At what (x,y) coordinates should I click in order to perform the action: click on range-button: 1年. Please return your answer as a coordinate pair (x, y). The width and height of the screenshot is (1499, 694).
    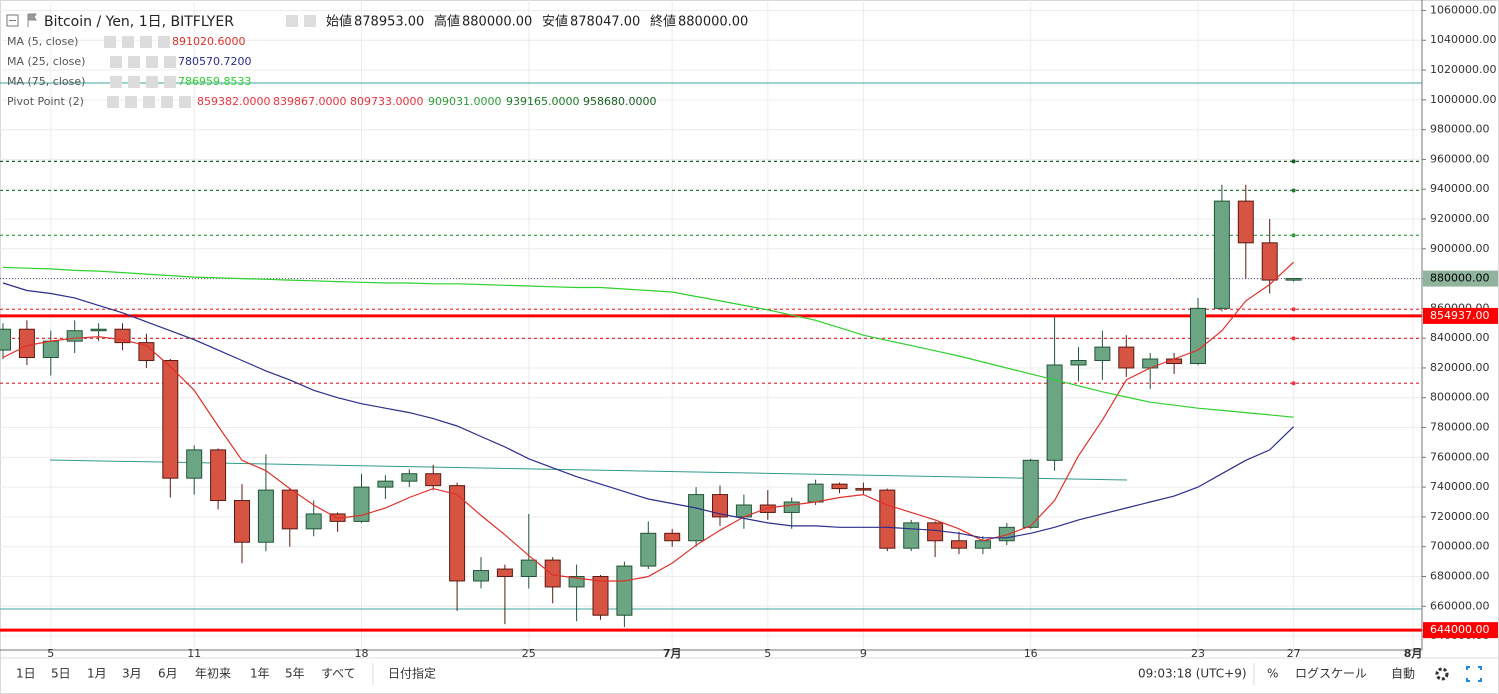
    Looking at the image, I should click on (260, 674).